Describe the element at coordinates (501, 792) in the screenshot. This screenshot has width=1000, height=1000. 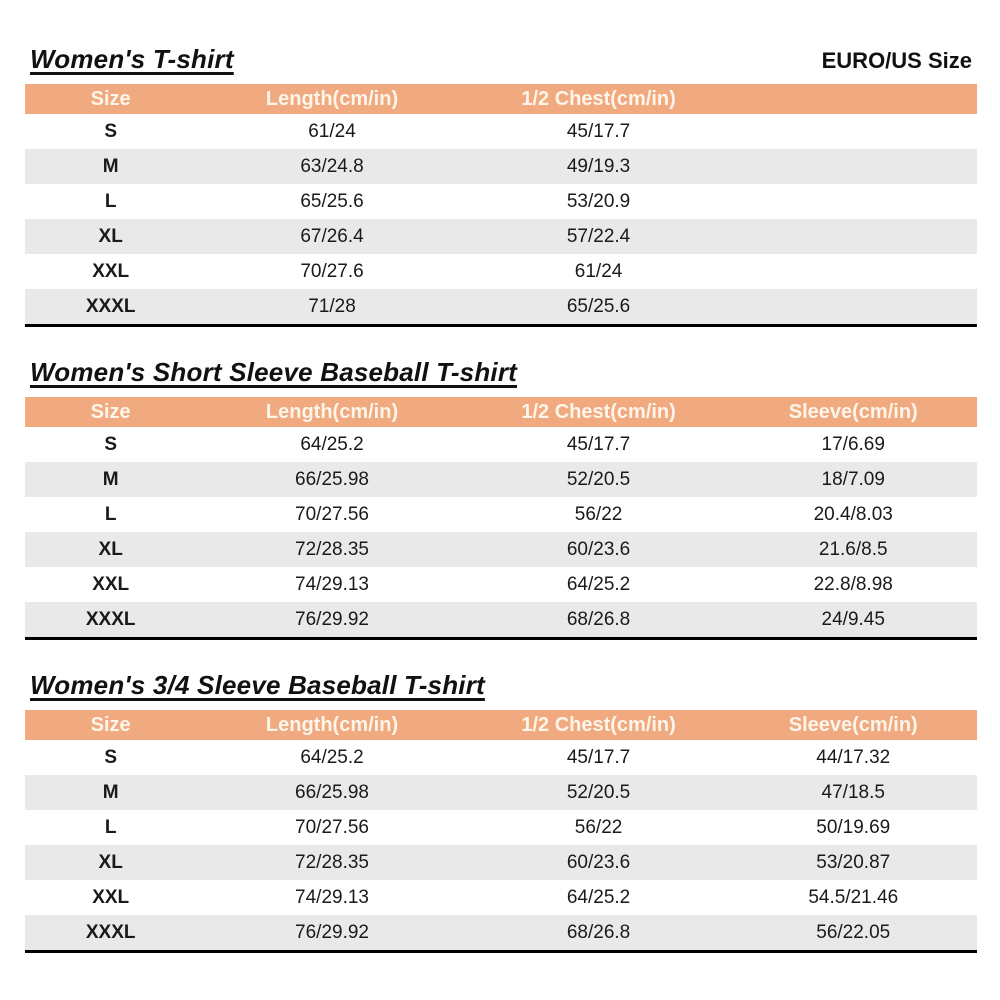
I see `table-row-m: M 66/25.98 52/20.5 47/18.5` at that location.